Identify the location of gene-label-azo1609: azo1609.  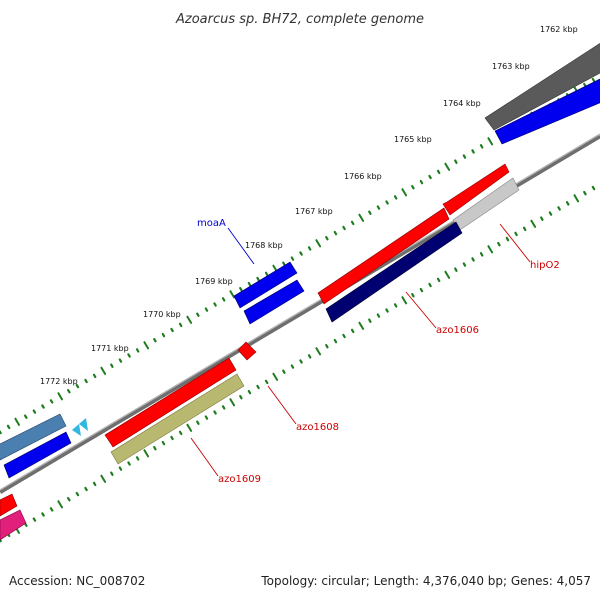
(239, 479).